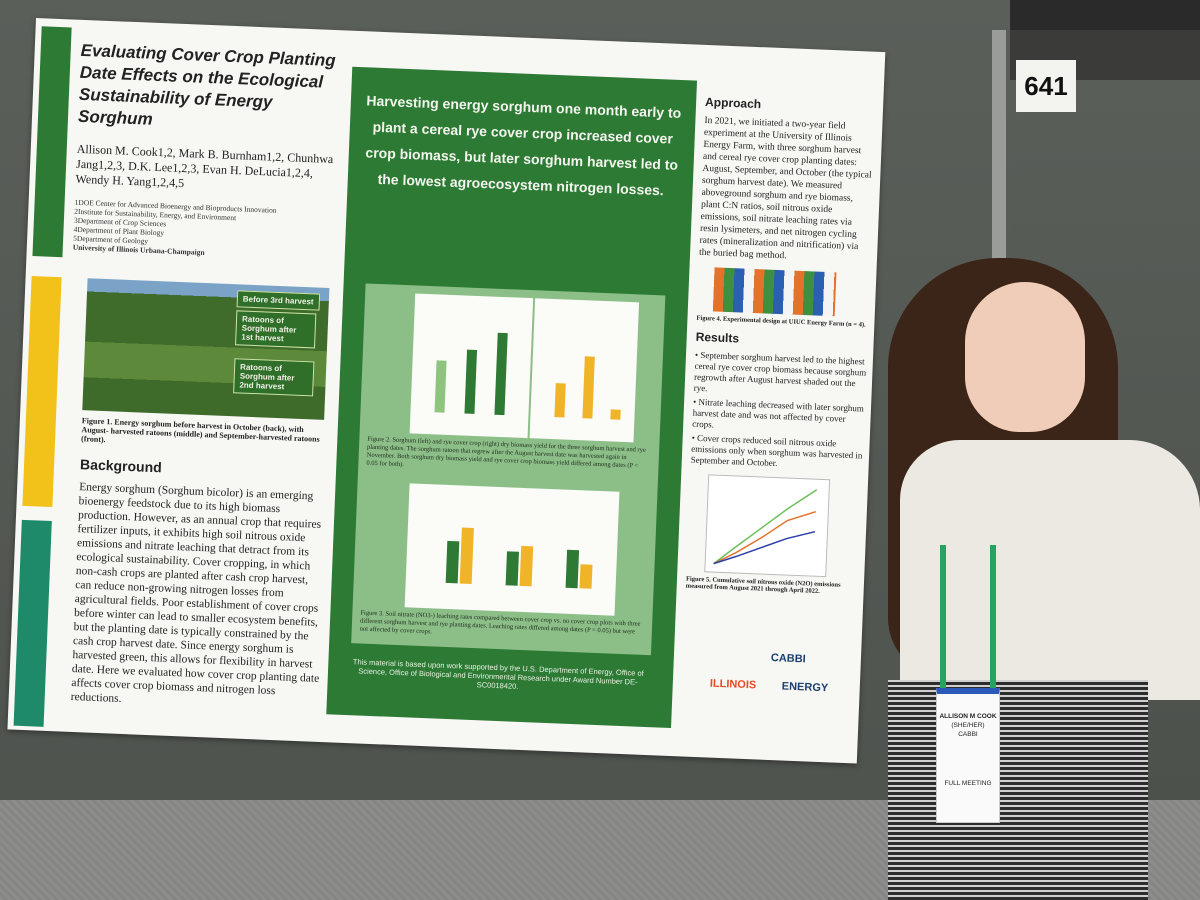 This screenshot has height=900, width=1200. What do you see at coordinates (278, 300) in the screenshot?
I see `photo-tag: Before 3rd harvest` at bounding box center [278, 300].